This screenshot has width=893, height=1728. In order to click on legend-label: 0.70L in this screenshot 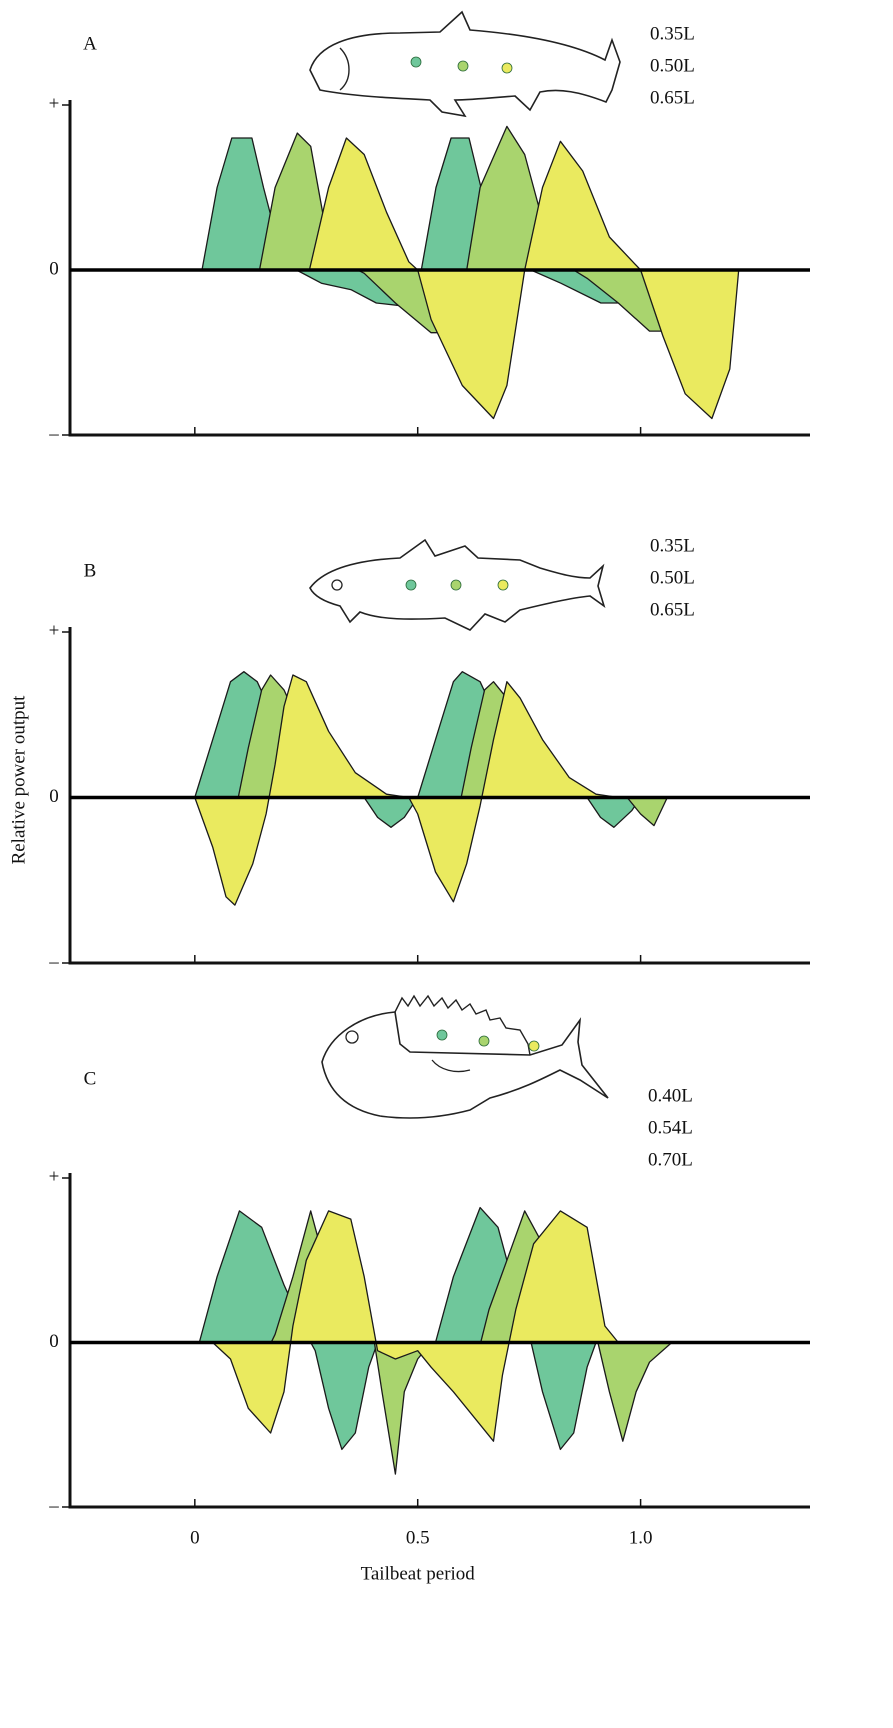, I will do `click(670, 1159)`.